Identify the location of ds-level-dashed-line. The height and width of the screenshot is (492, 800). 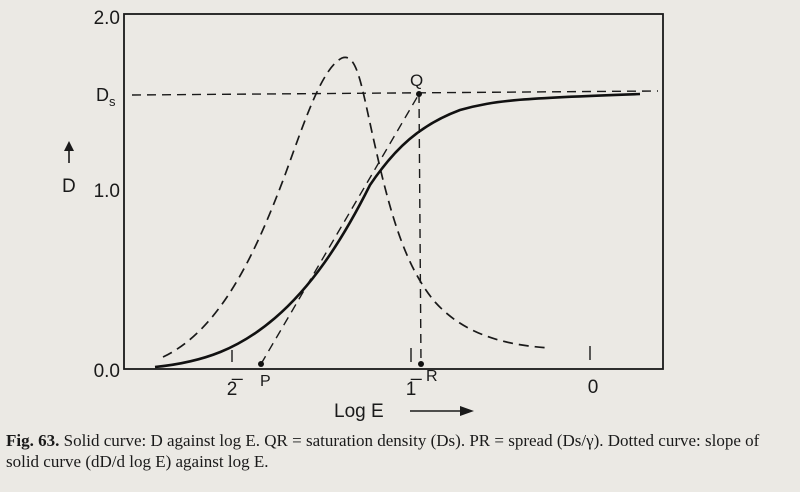
(395, 93).